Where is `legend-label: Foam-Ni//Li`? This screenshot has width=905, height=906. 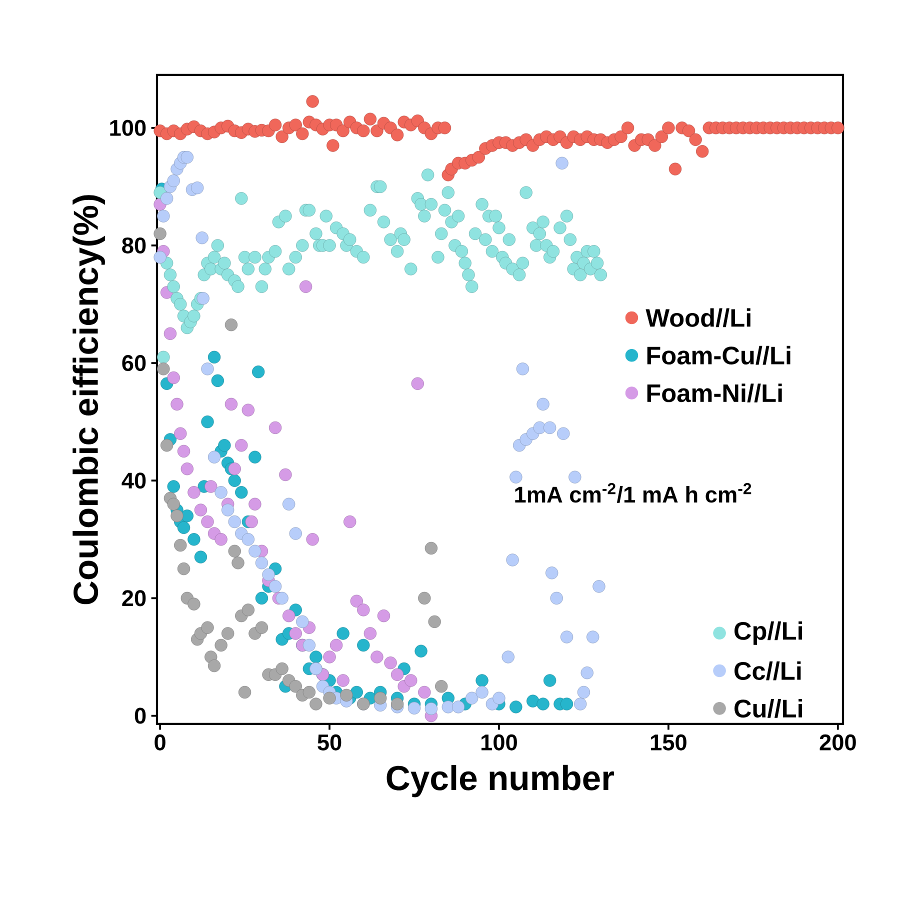
legend-label: Foam-Ni//Li is located at coordinates (714, 393).